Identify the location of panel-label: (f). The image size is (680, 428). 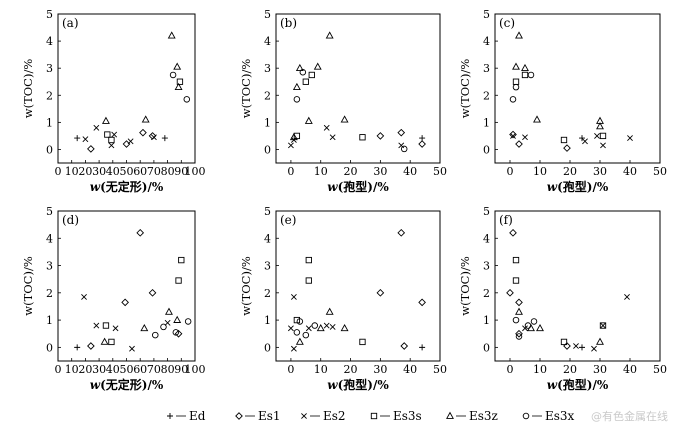
(506, 220).